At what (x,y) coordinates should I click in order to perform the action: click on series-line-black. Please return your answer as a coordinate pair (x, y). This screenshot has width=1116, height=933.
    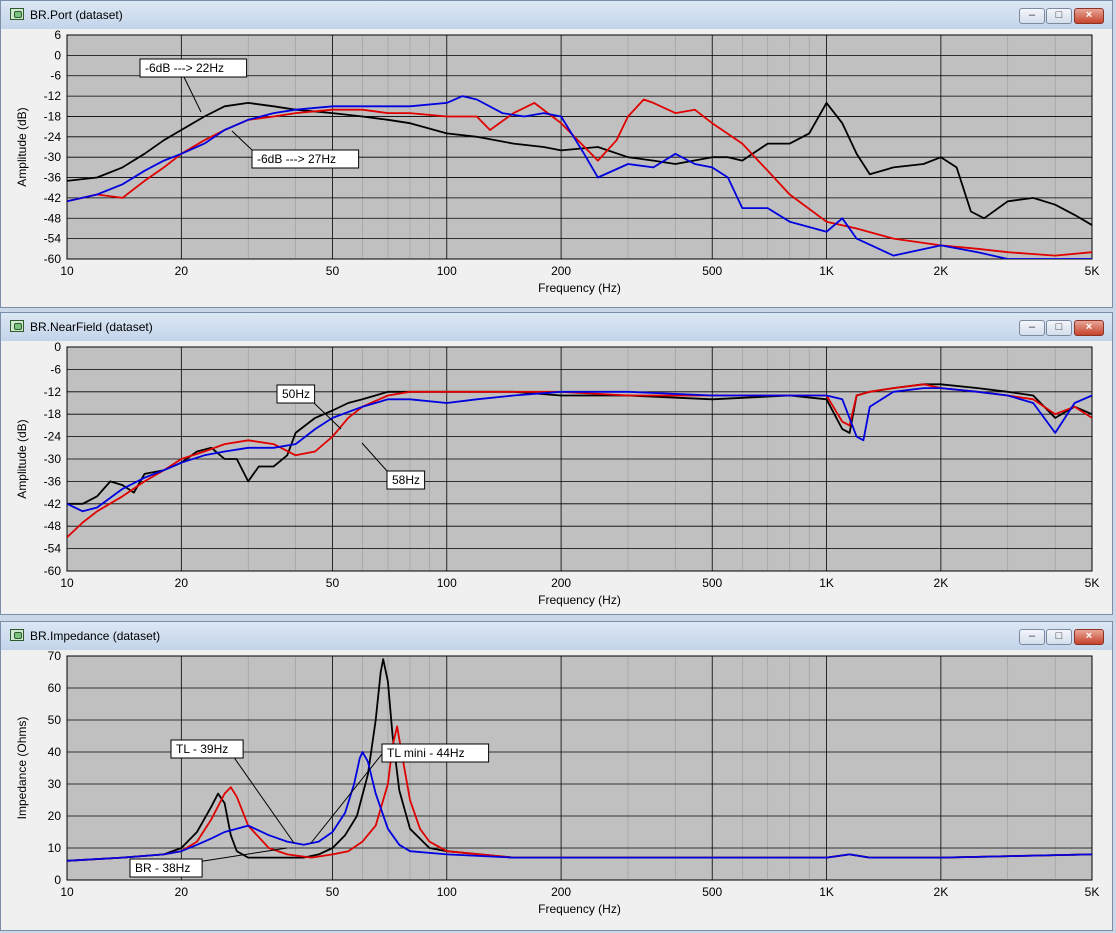
    Looking at the image, I should click on (579, 164).